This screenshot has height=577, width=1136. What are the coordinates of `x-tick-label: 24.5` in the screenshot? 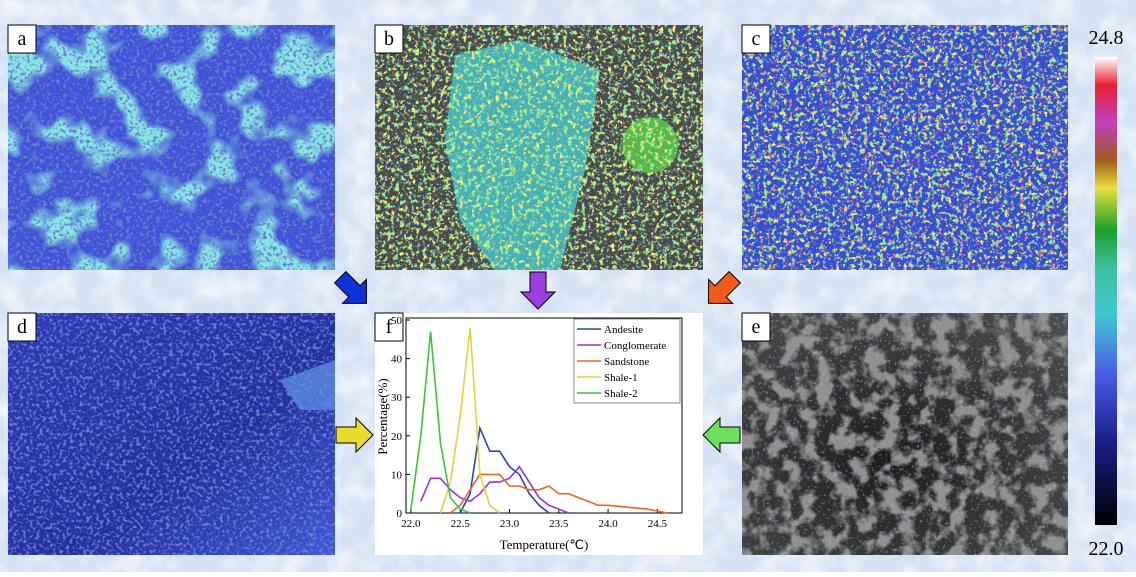 It's located at (658, 524).